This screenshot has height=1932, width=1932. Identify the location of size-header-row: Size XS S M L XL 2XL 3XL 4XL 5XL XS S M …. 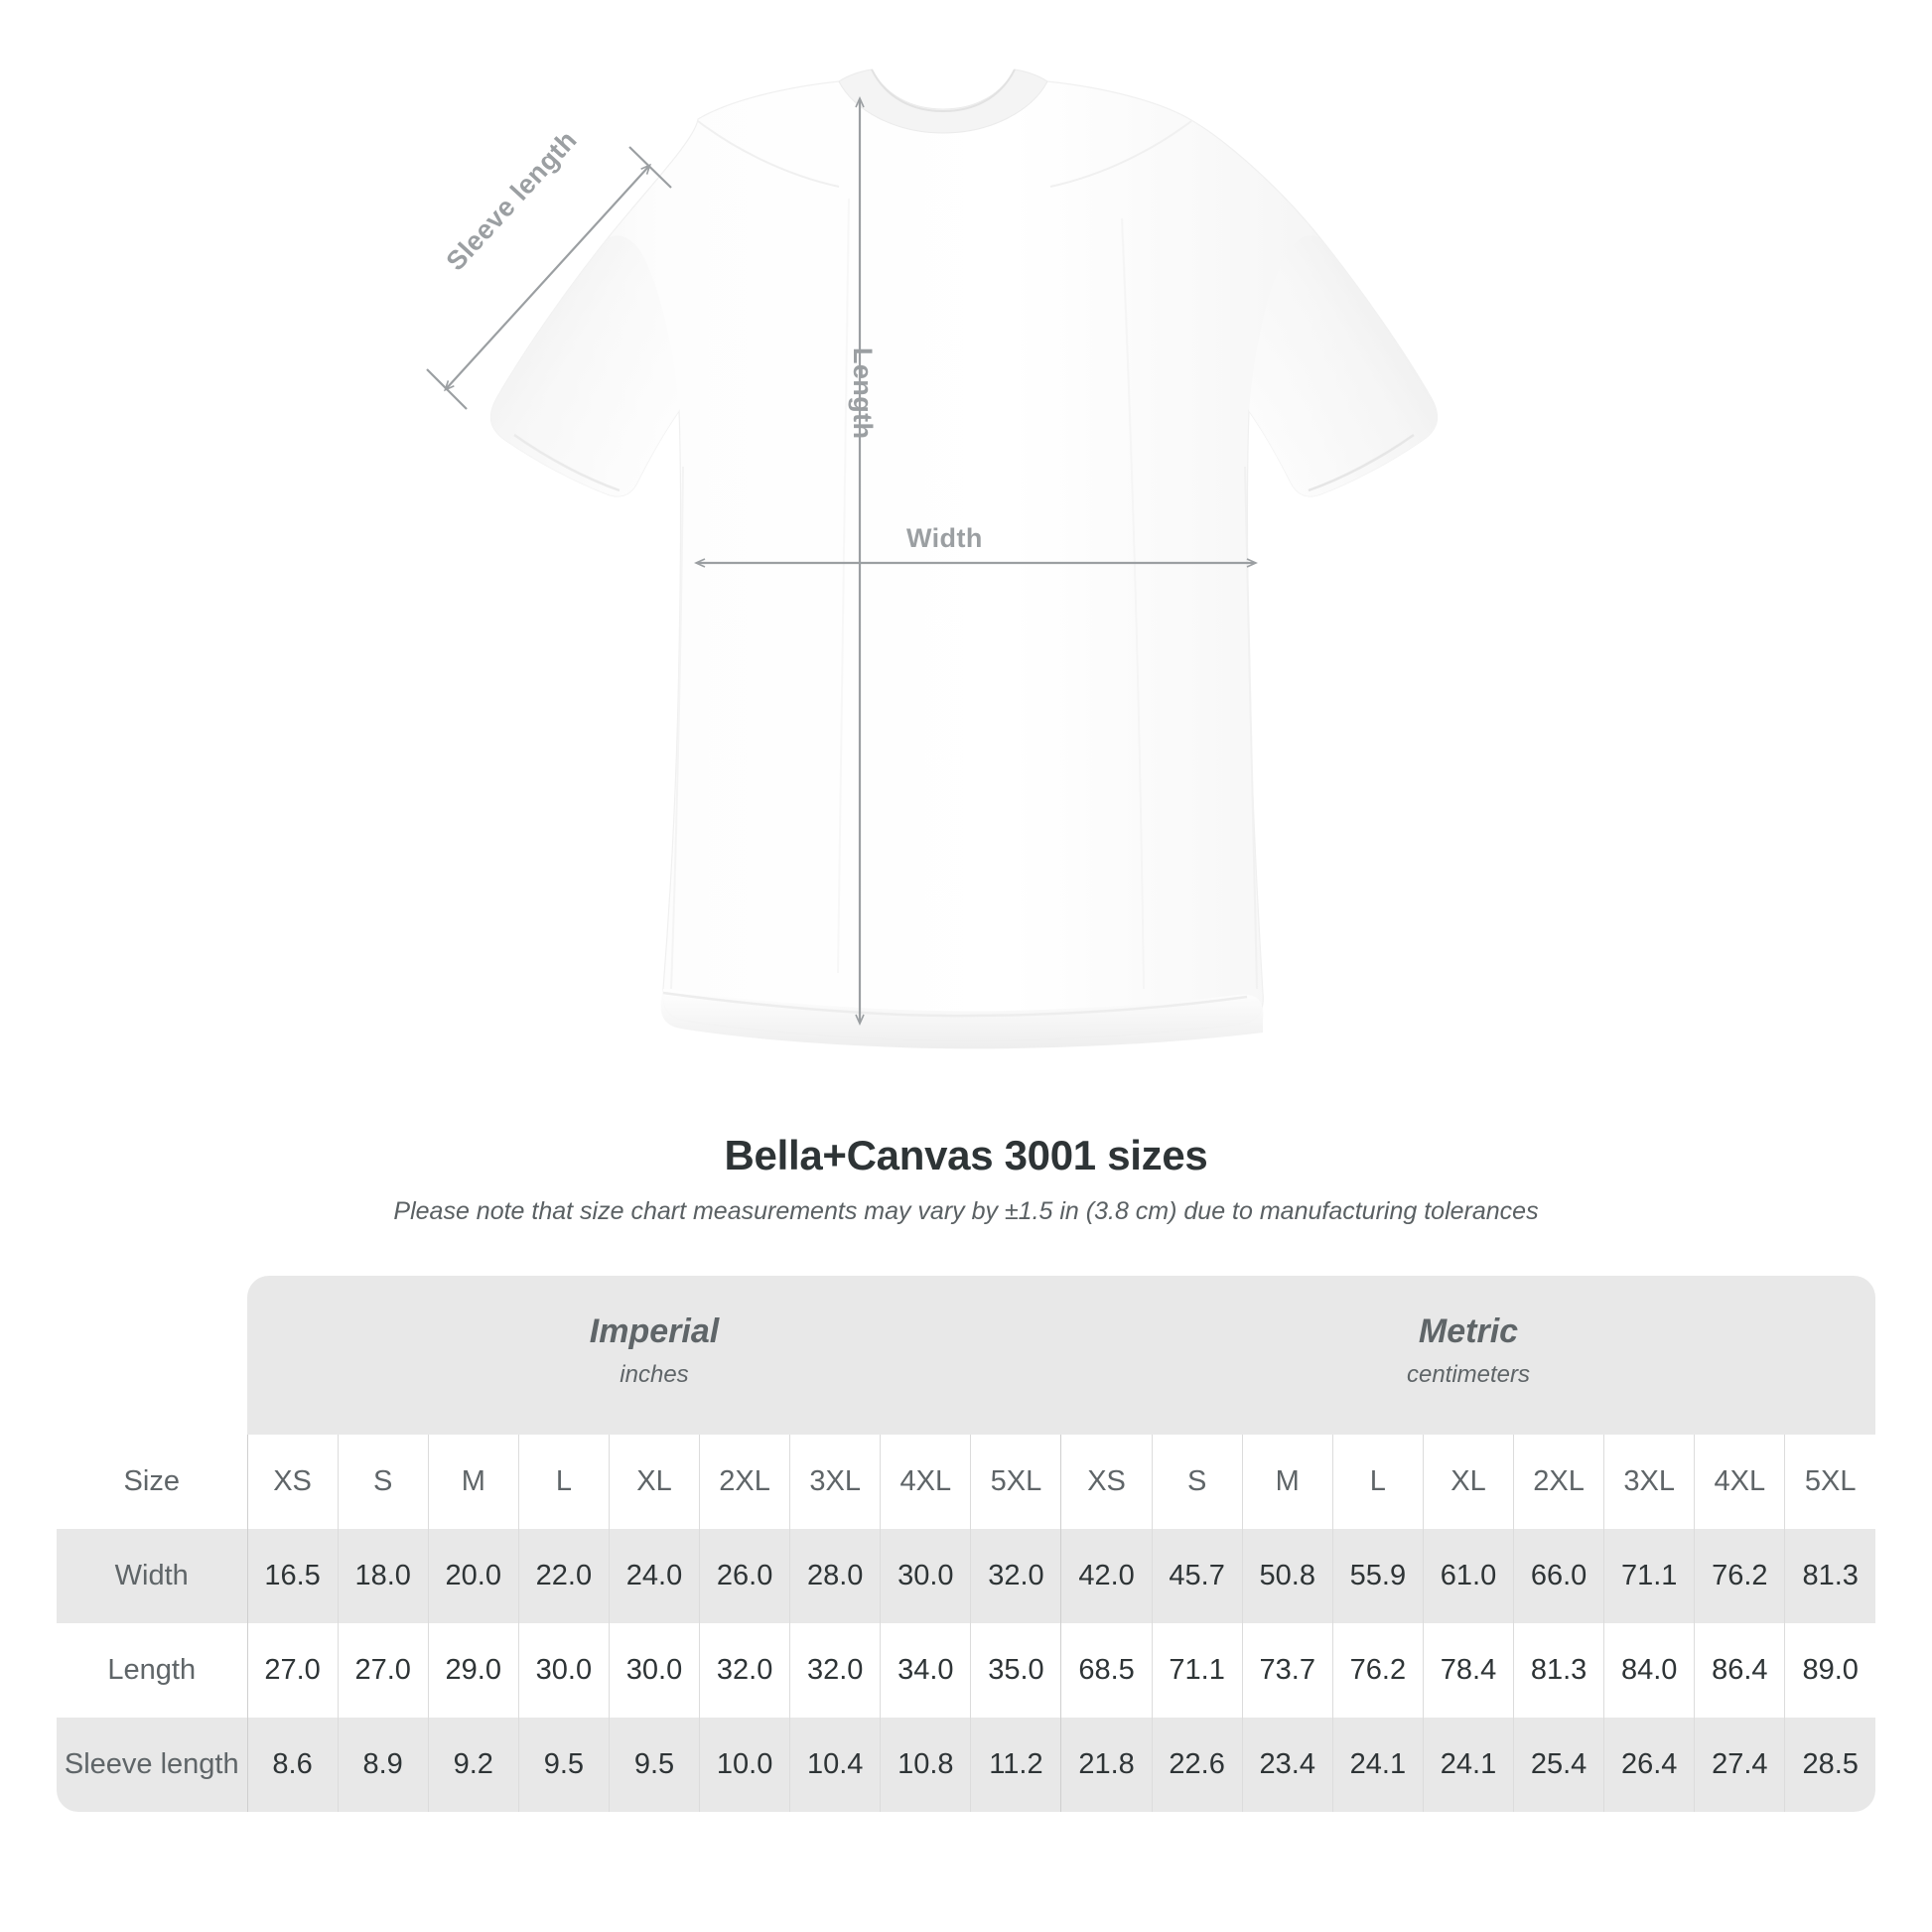
(966, 1482).